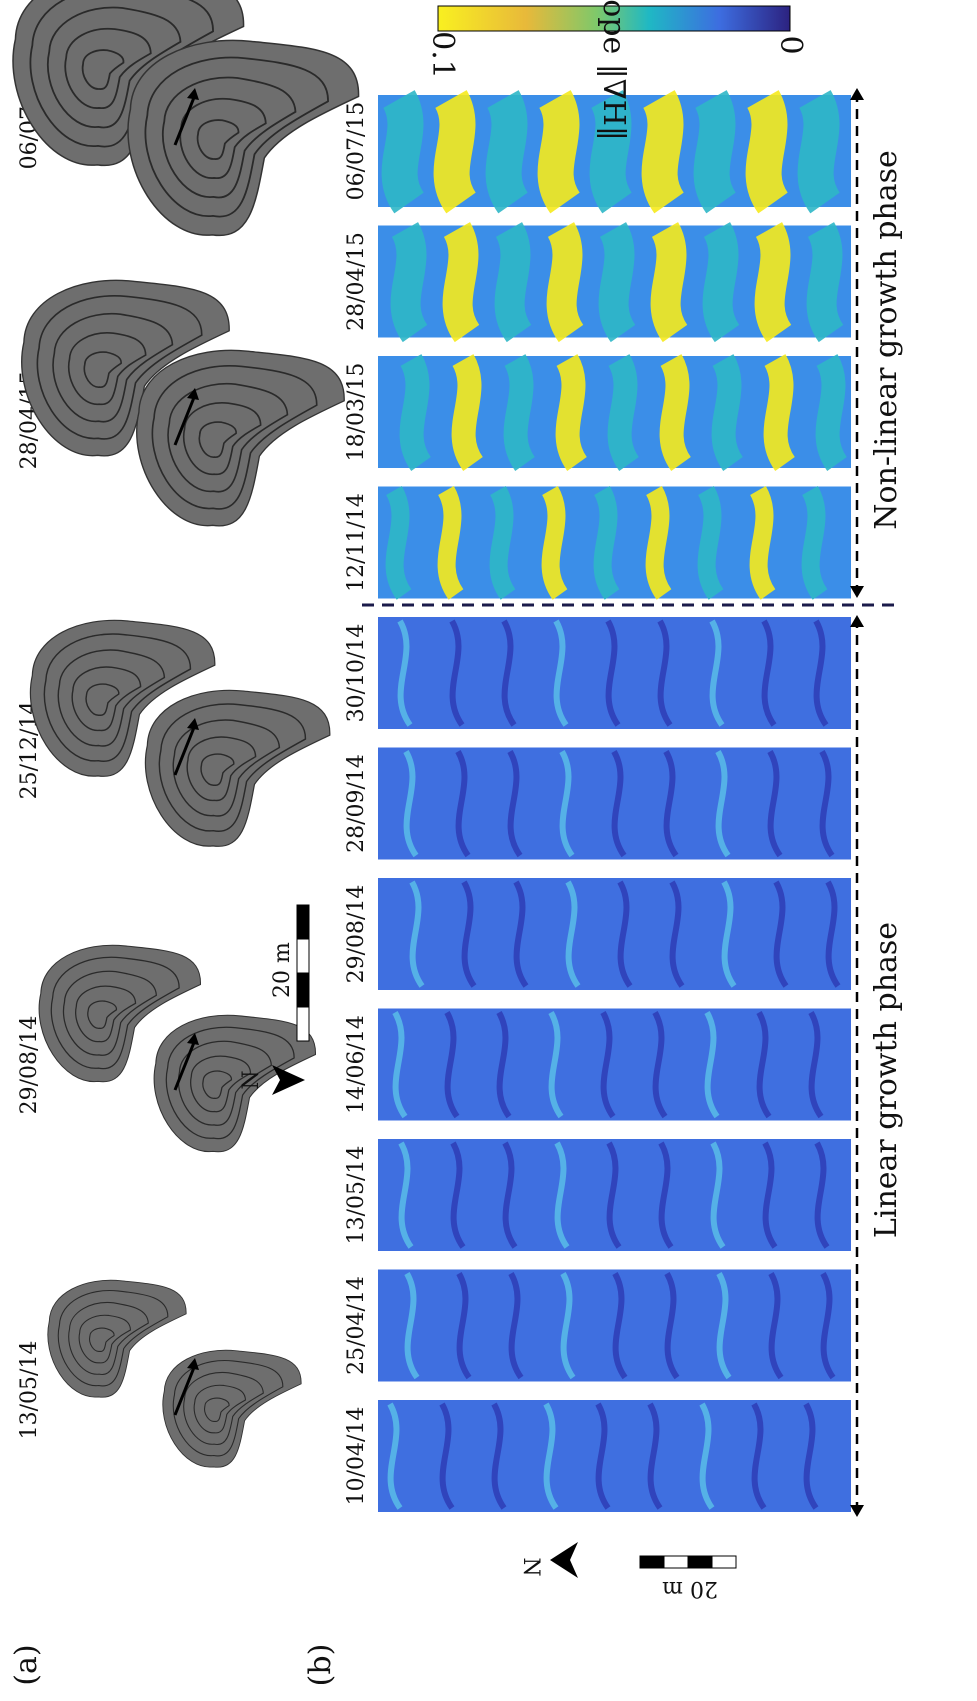 This screenshot has height=1701, width=977. What do you see at coordinates (442, 55) in the screenshot?
I see `colorbar-max: 0.1` at bounding box center [442, 55].